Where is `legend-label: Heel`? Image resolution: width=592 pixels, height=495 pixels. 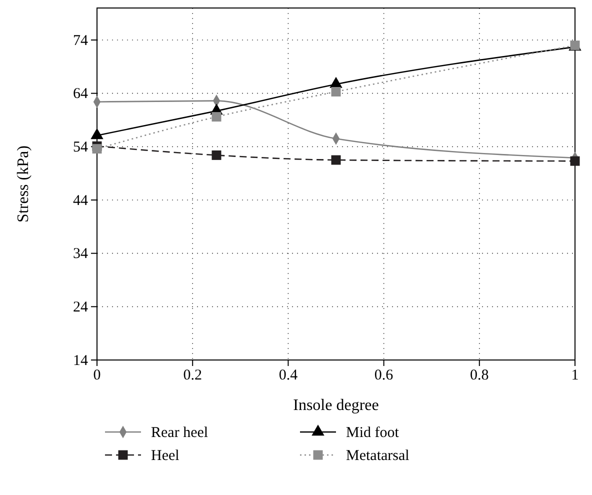 legend-label: Heel is located at coordinates (165, 456).